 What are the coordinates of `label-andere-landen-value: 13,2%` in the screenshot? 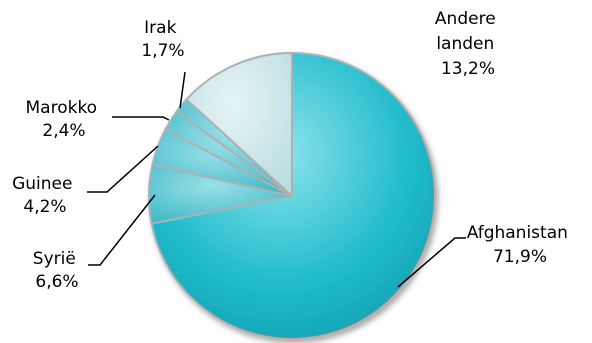 It's located at (468, 69).